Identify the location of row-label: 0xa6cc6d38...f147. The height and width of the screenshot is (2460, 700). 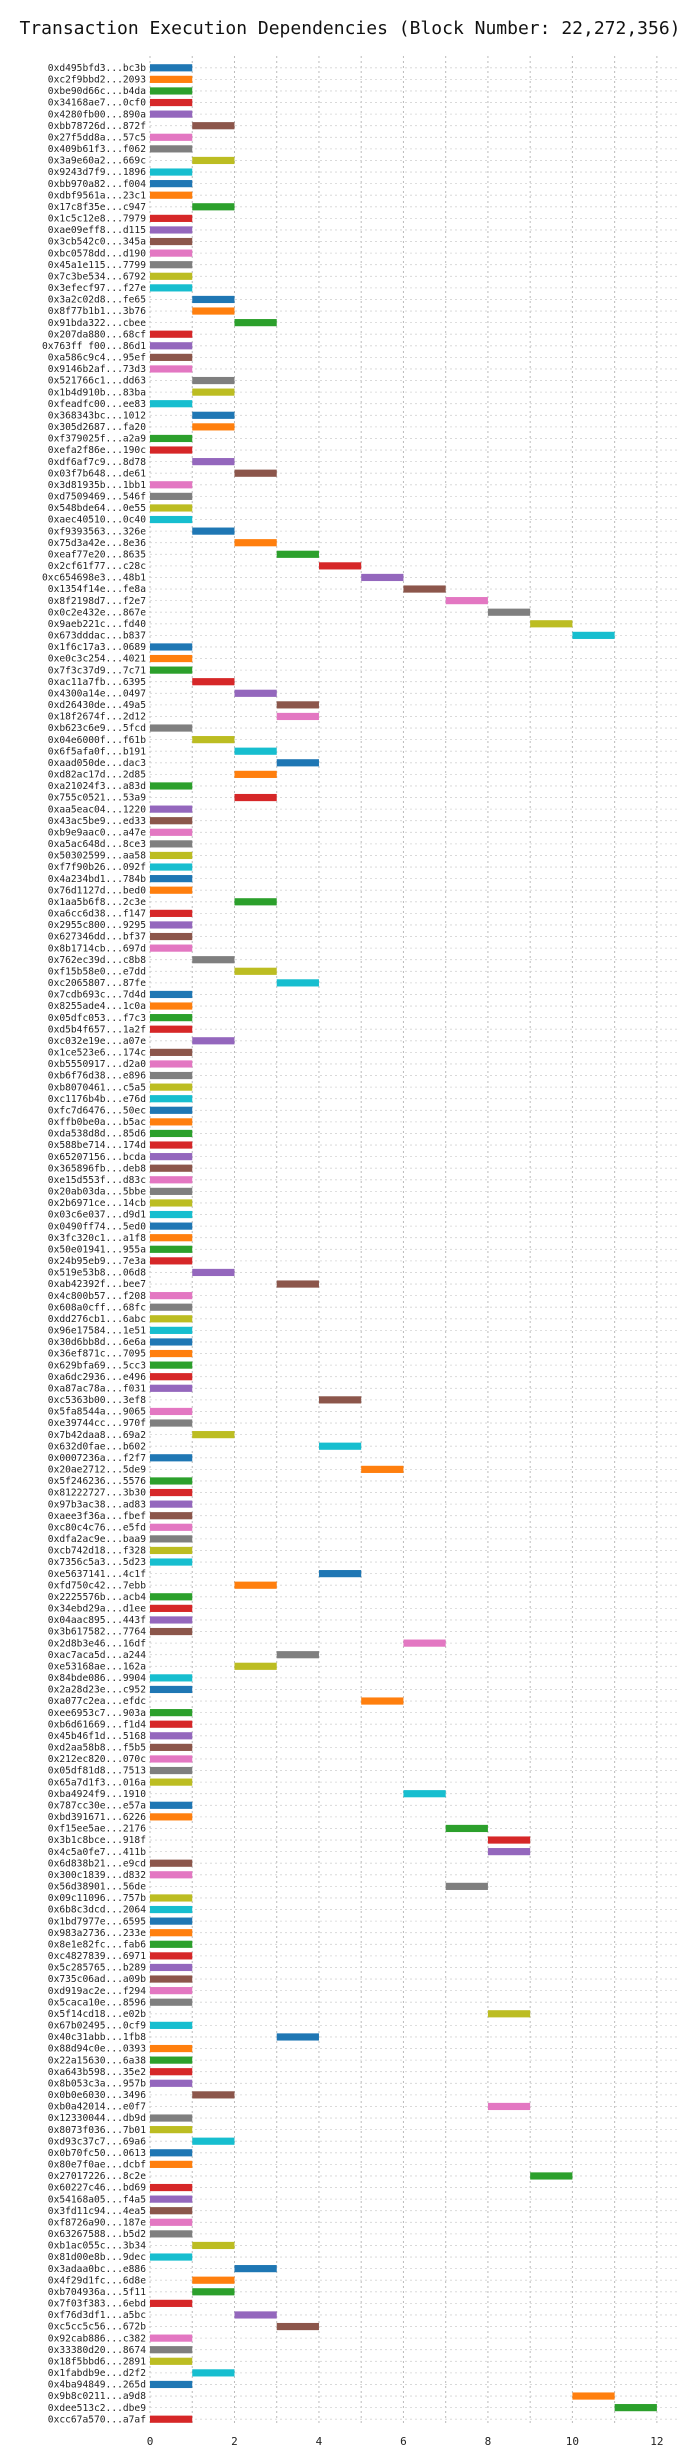
(97, 914).